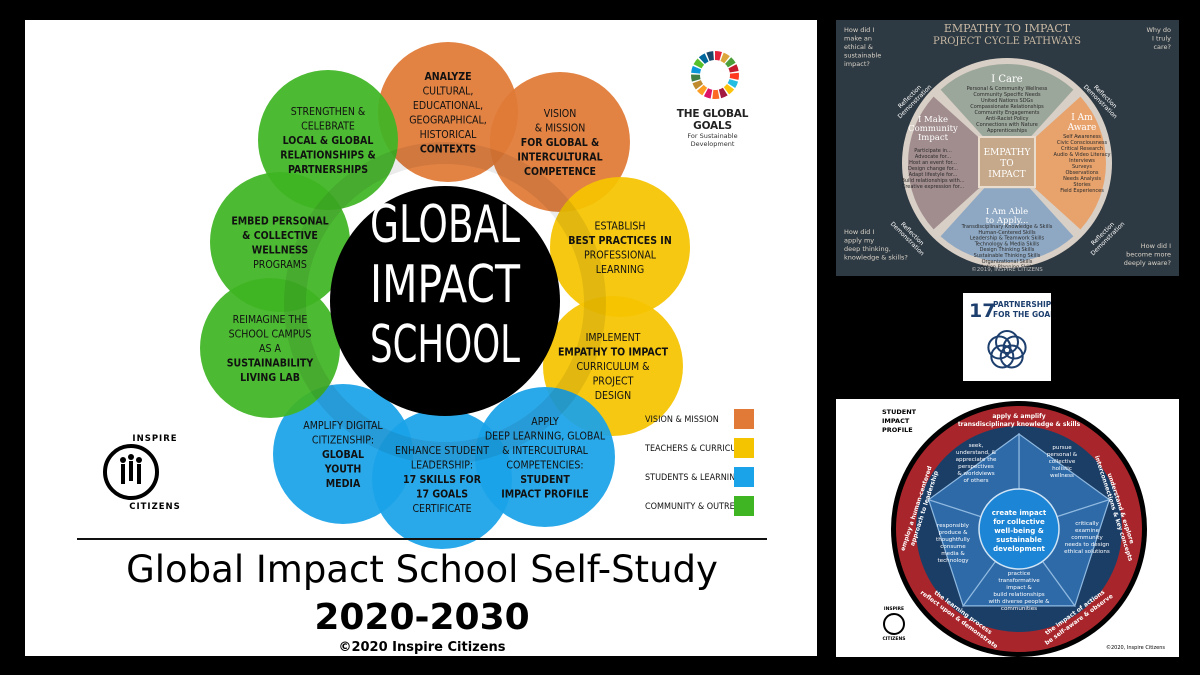 This screenshot has height=675, width=1200. What do you see at coordinates (343, 441) in the screenshot?
I see `petal-text-amplify: CITIZENSHIP:` at bounding box center [343, 441].